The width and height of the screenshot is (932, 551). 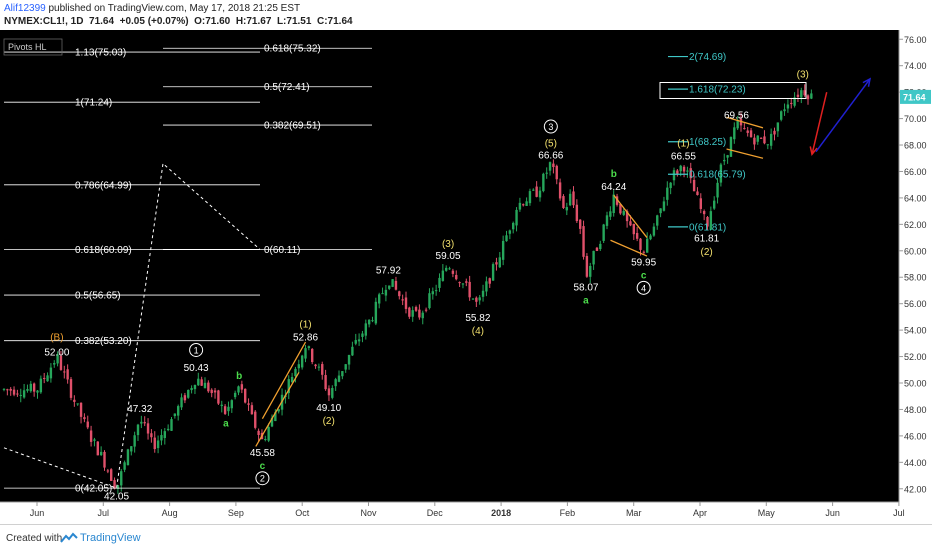 I want to click on fib-left-label: 0.786(64.99), so click(x=103, y=185).